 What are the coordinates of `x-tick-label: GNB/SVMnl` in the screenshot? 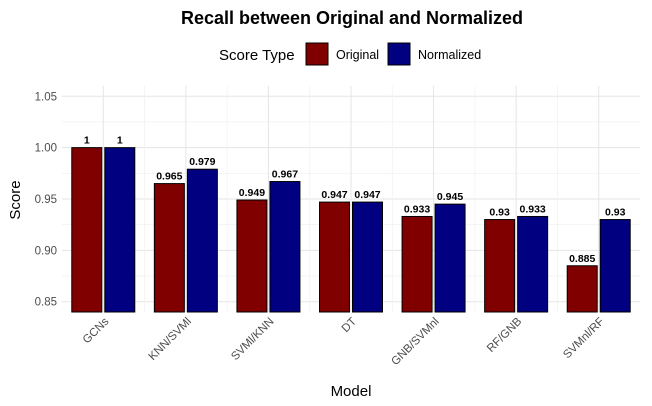 It's located at (415, 342).